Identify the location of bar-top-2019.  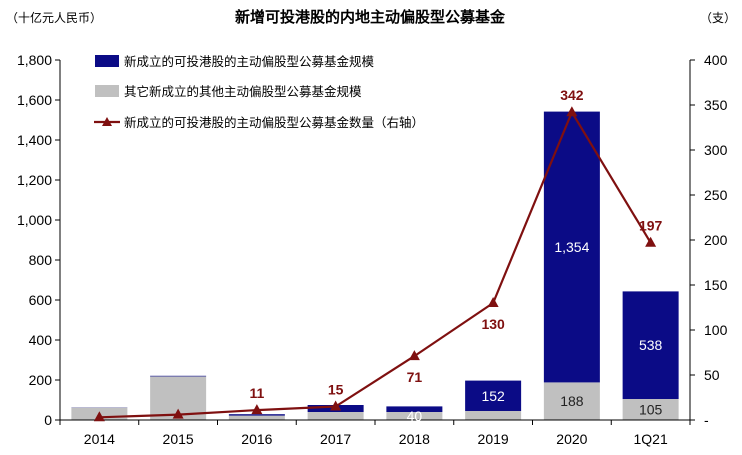
(493, 395).